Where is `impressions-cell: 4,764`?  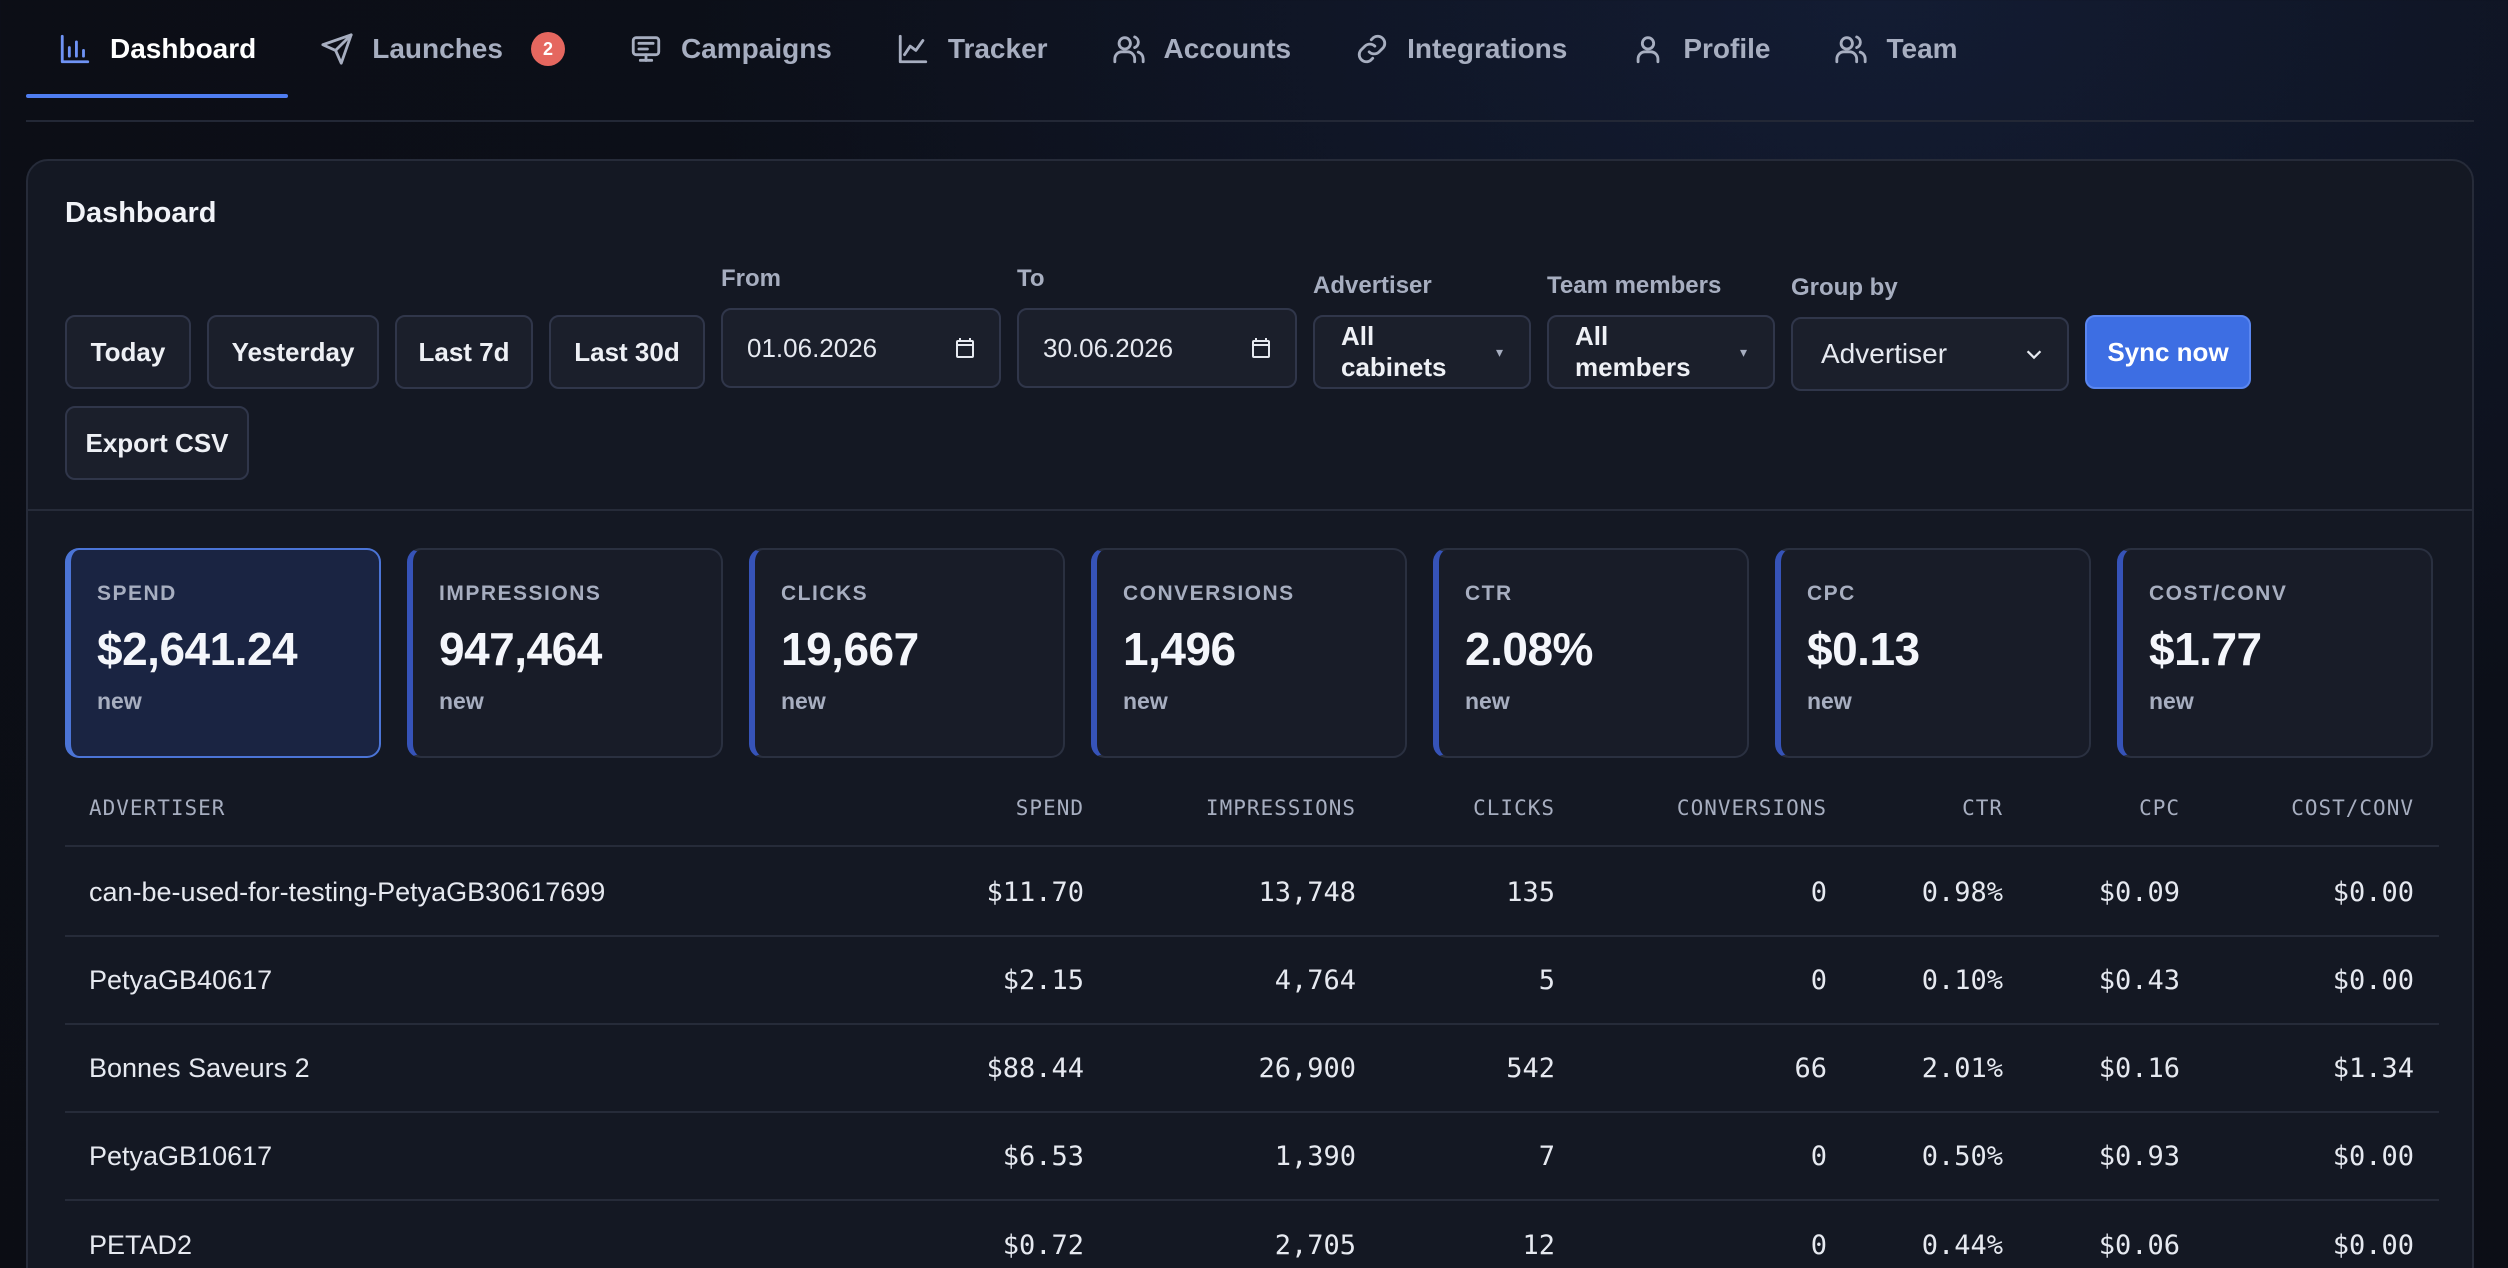
impressions-cell: 4,764 is located at coordinates (1315, 980).